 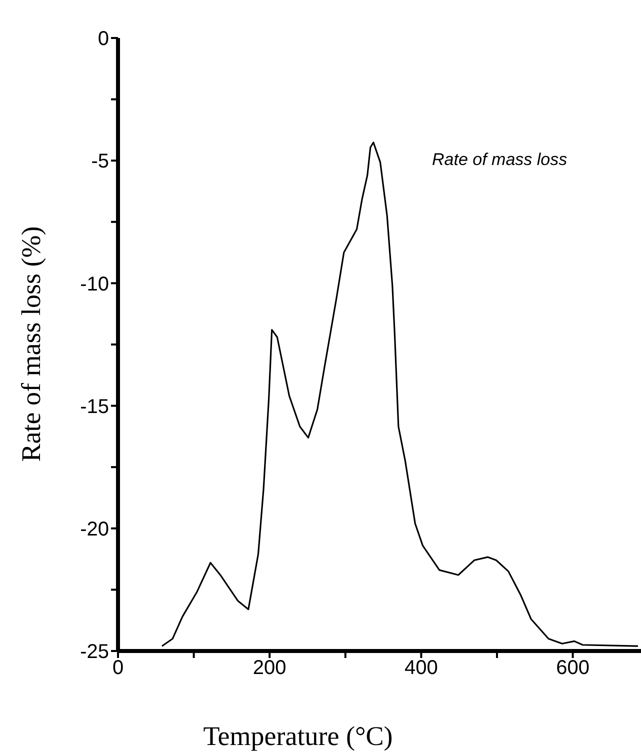 I want to click on y-tick-label: -15, so click(x=94, y=407).